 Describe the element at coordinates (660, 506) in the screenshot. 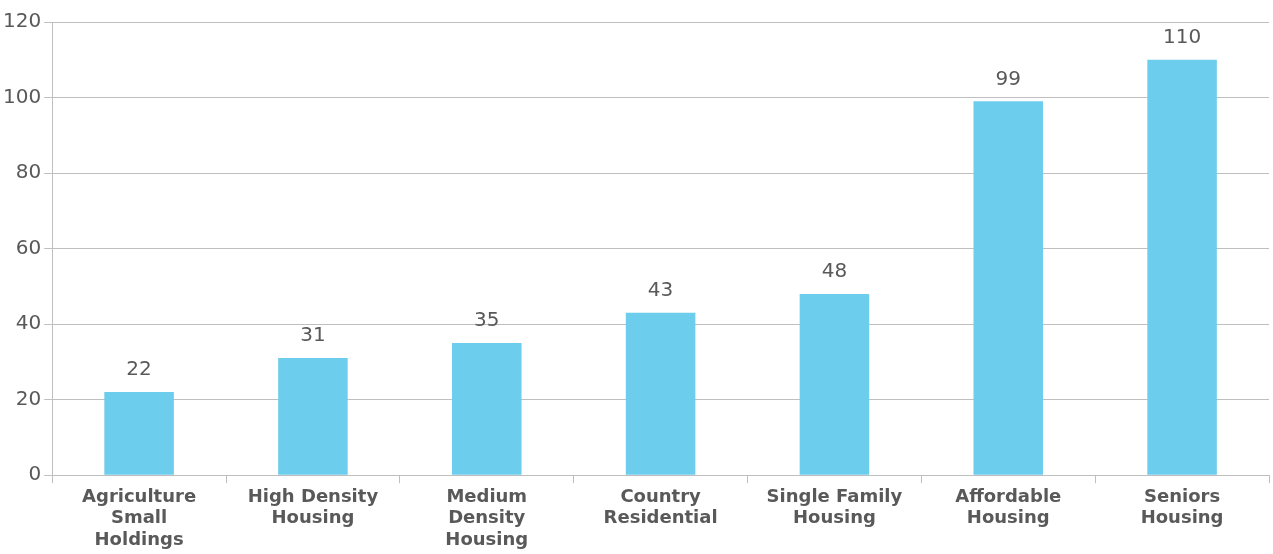

I see `x-tick-label: Country Residential` at that location.